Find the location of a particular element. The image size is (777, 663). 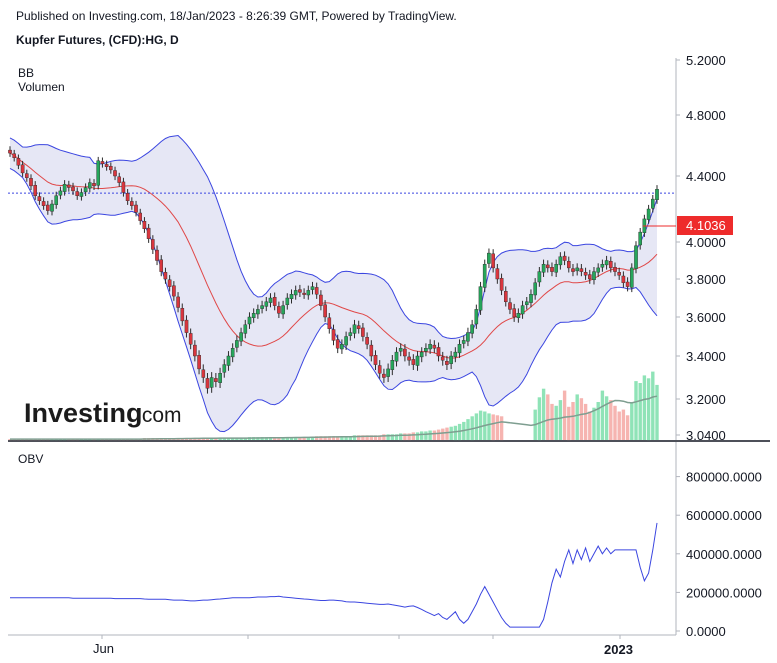

time-label-2023: 2023 is located at coordinates (618, 649).